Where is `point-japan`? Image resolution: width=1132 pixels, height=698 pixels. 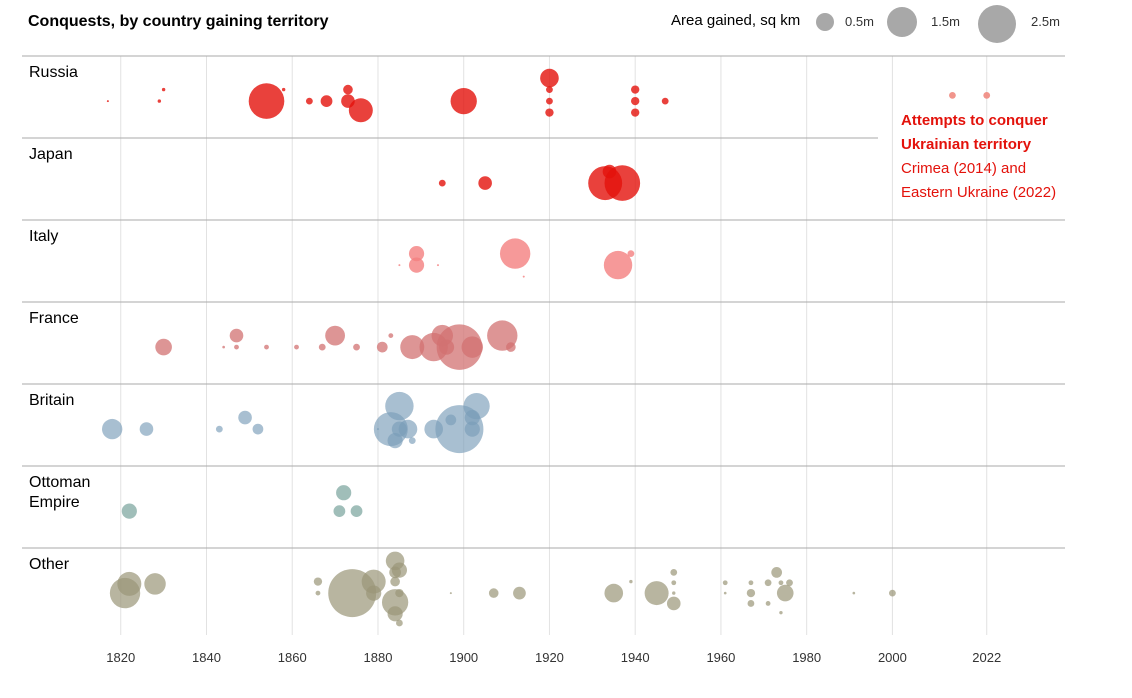 point-japan is located at coordinates (622, 183).